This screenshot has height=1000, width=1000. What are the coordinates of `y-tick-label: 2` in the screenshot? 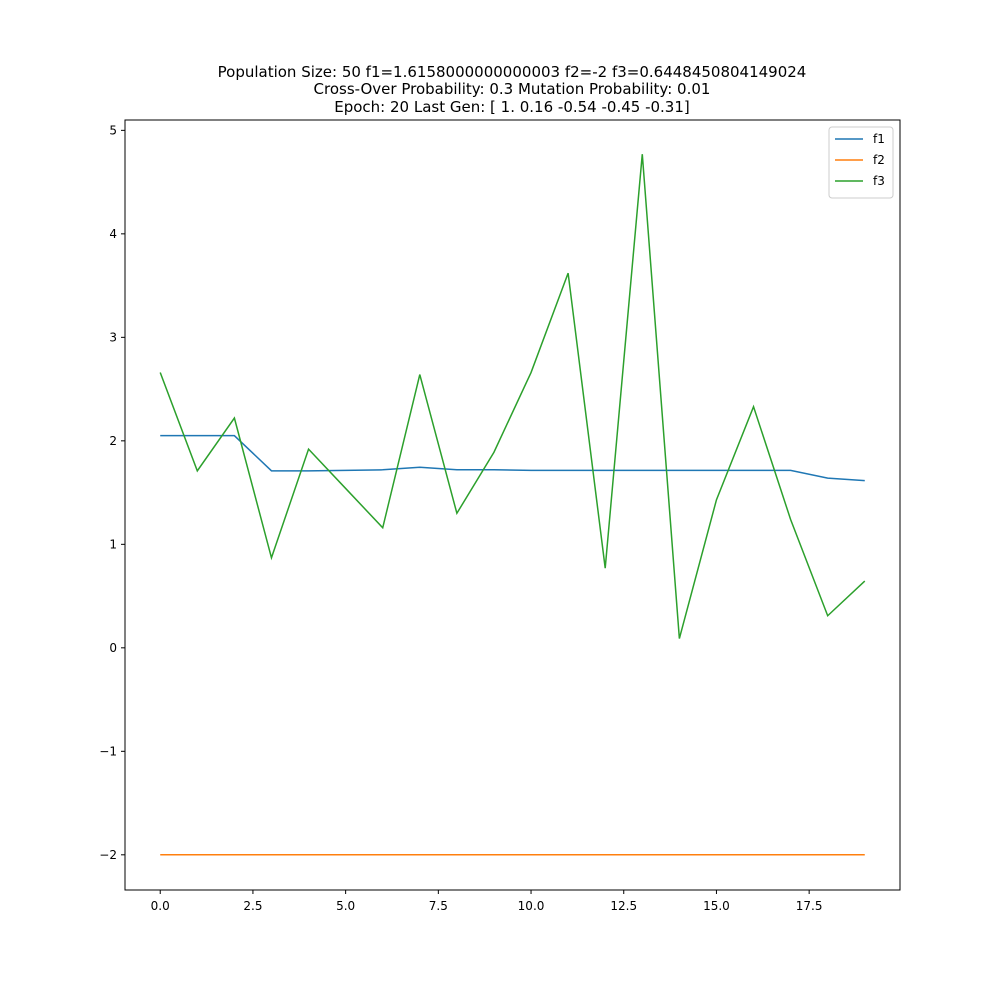 It's located at (113, 441).